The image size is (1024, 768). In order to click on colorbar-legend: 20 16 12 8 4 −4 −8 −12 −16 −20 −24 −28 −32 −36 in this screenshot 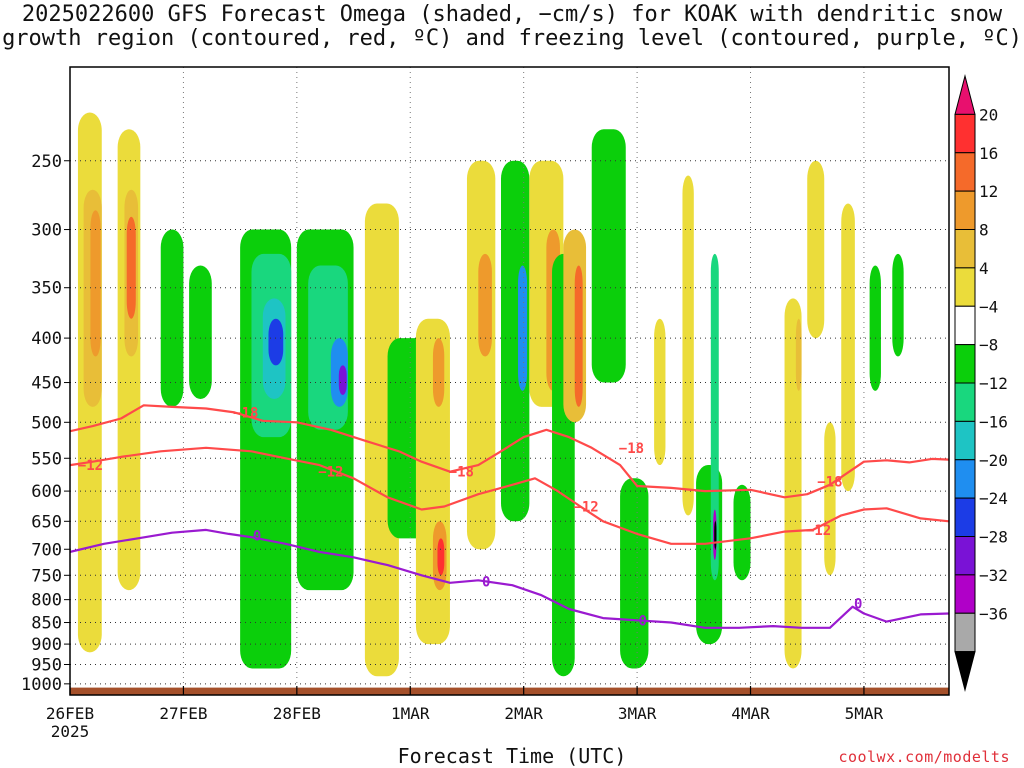, I will do `click(981, 383)`.